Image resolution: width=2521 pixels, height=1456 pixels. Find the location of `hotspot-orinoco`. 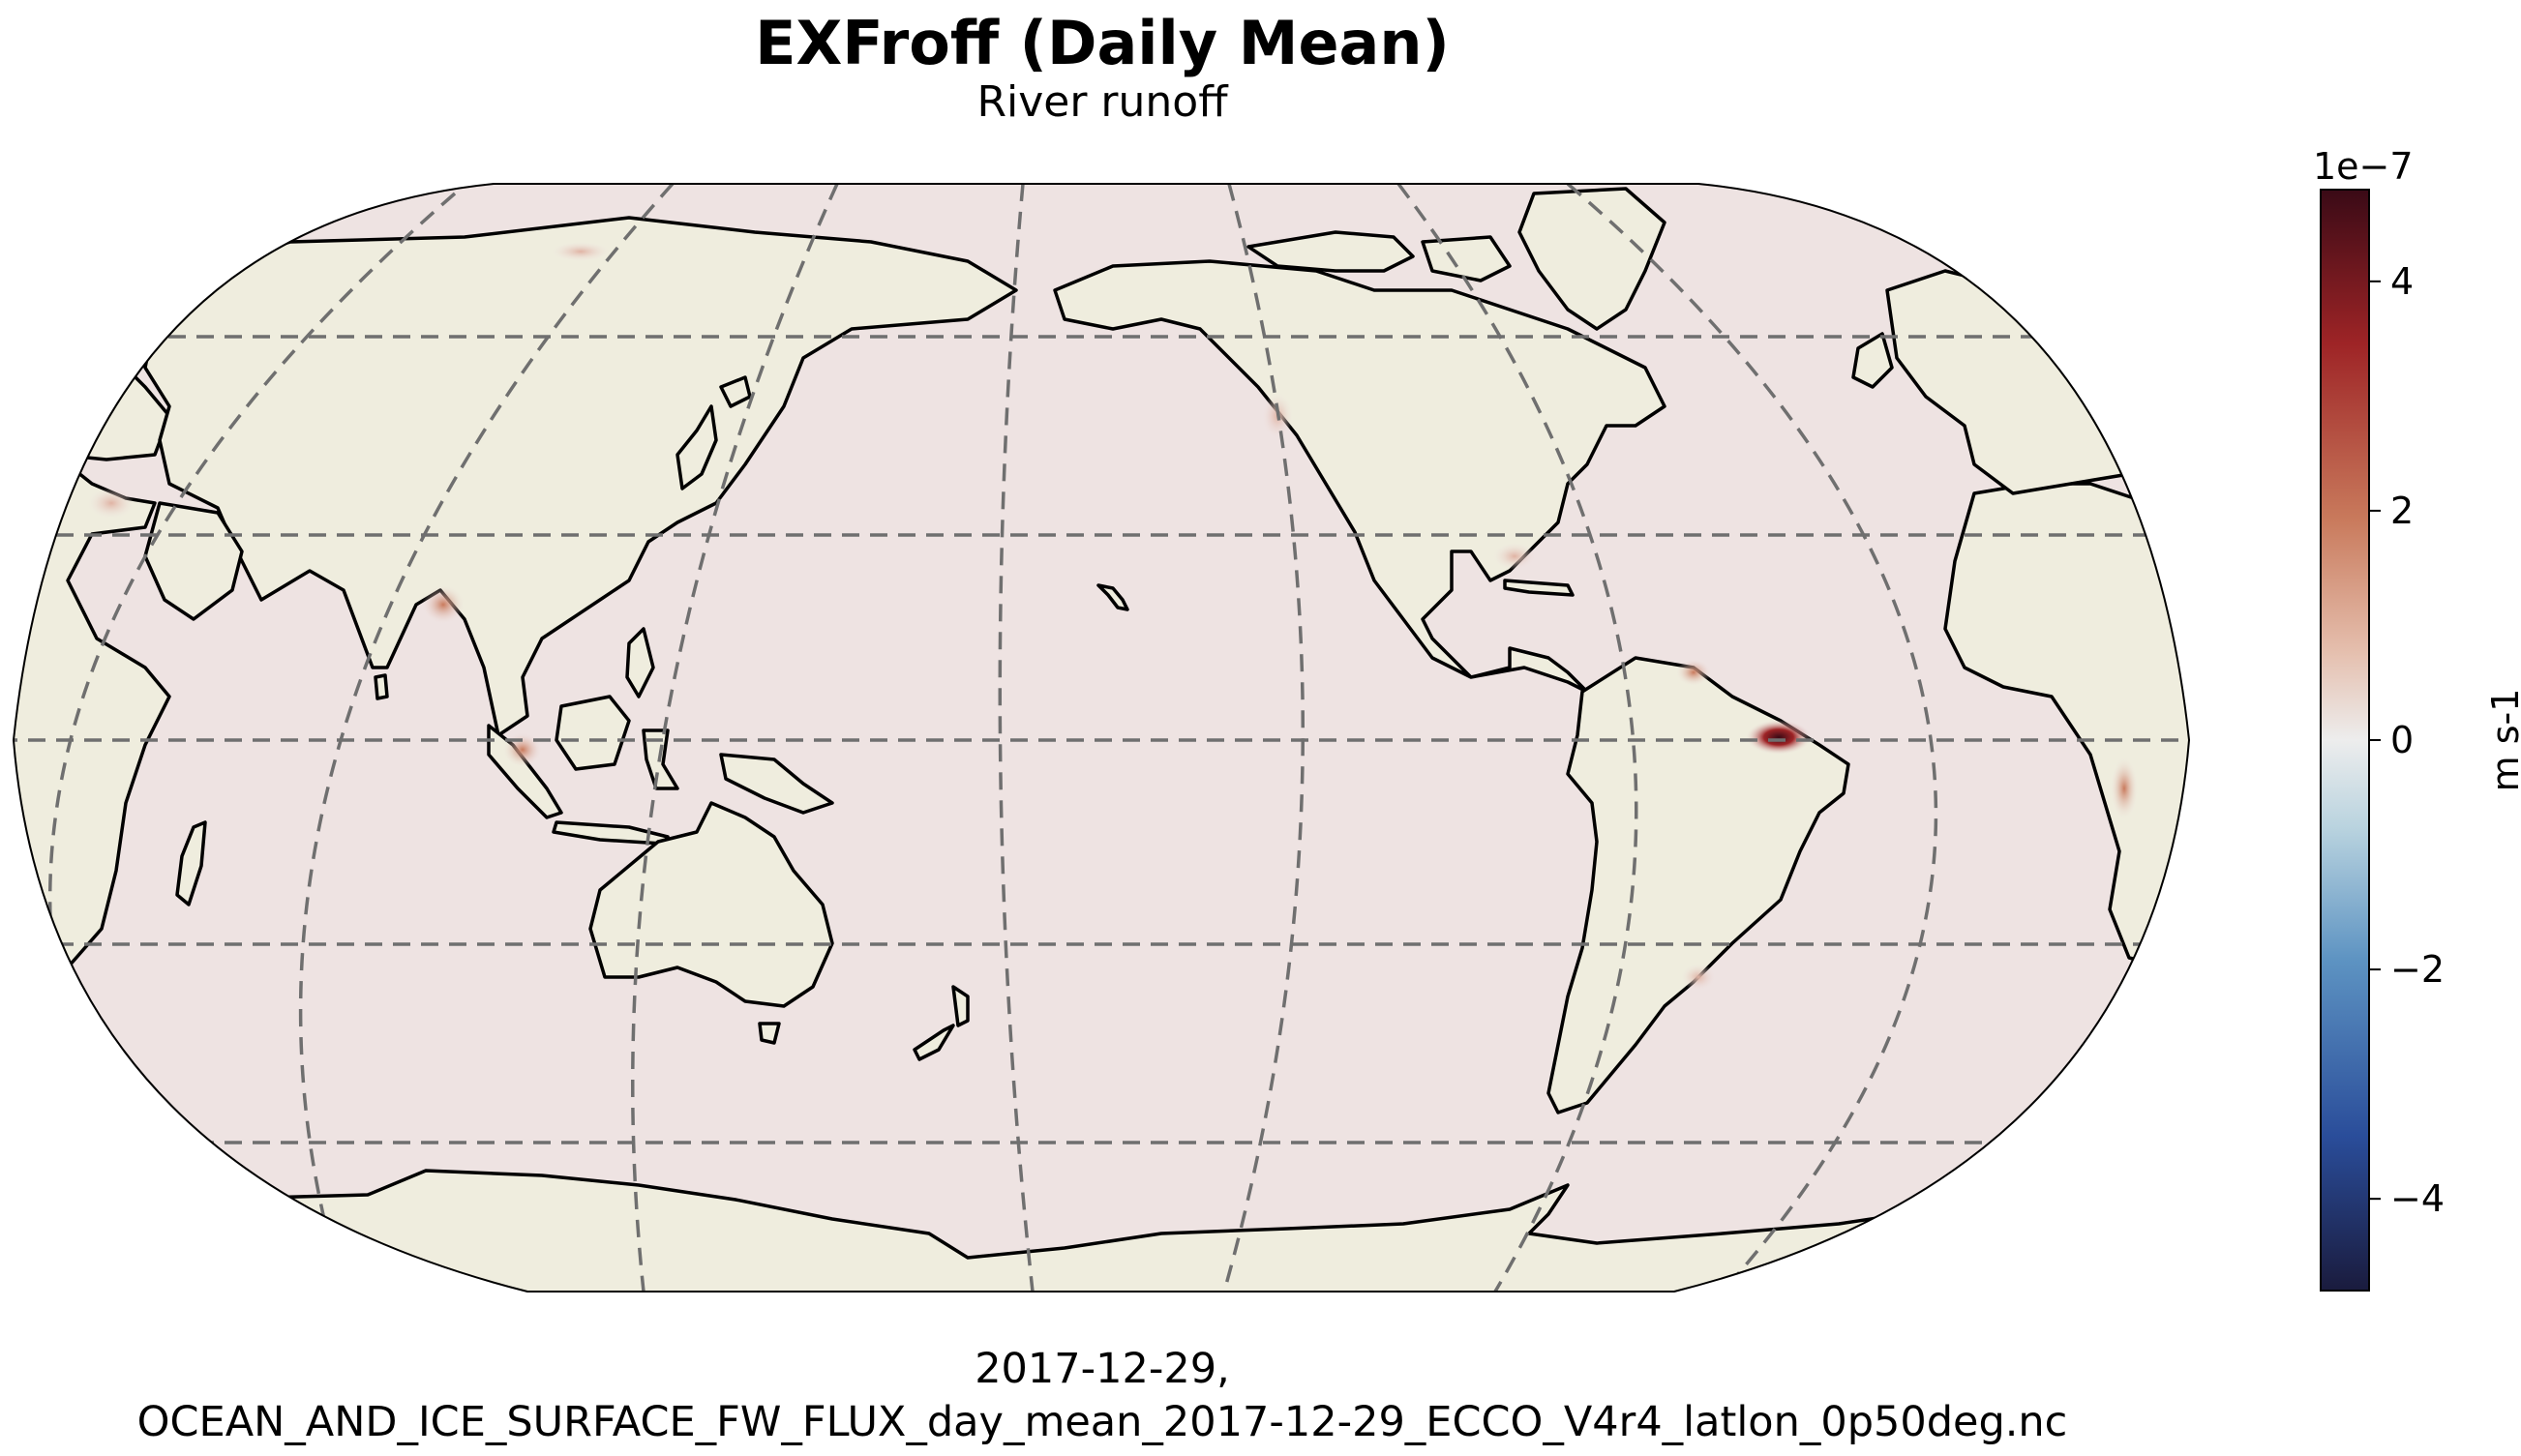

hotspot-orinoco is located at coordinates (1693, 673).